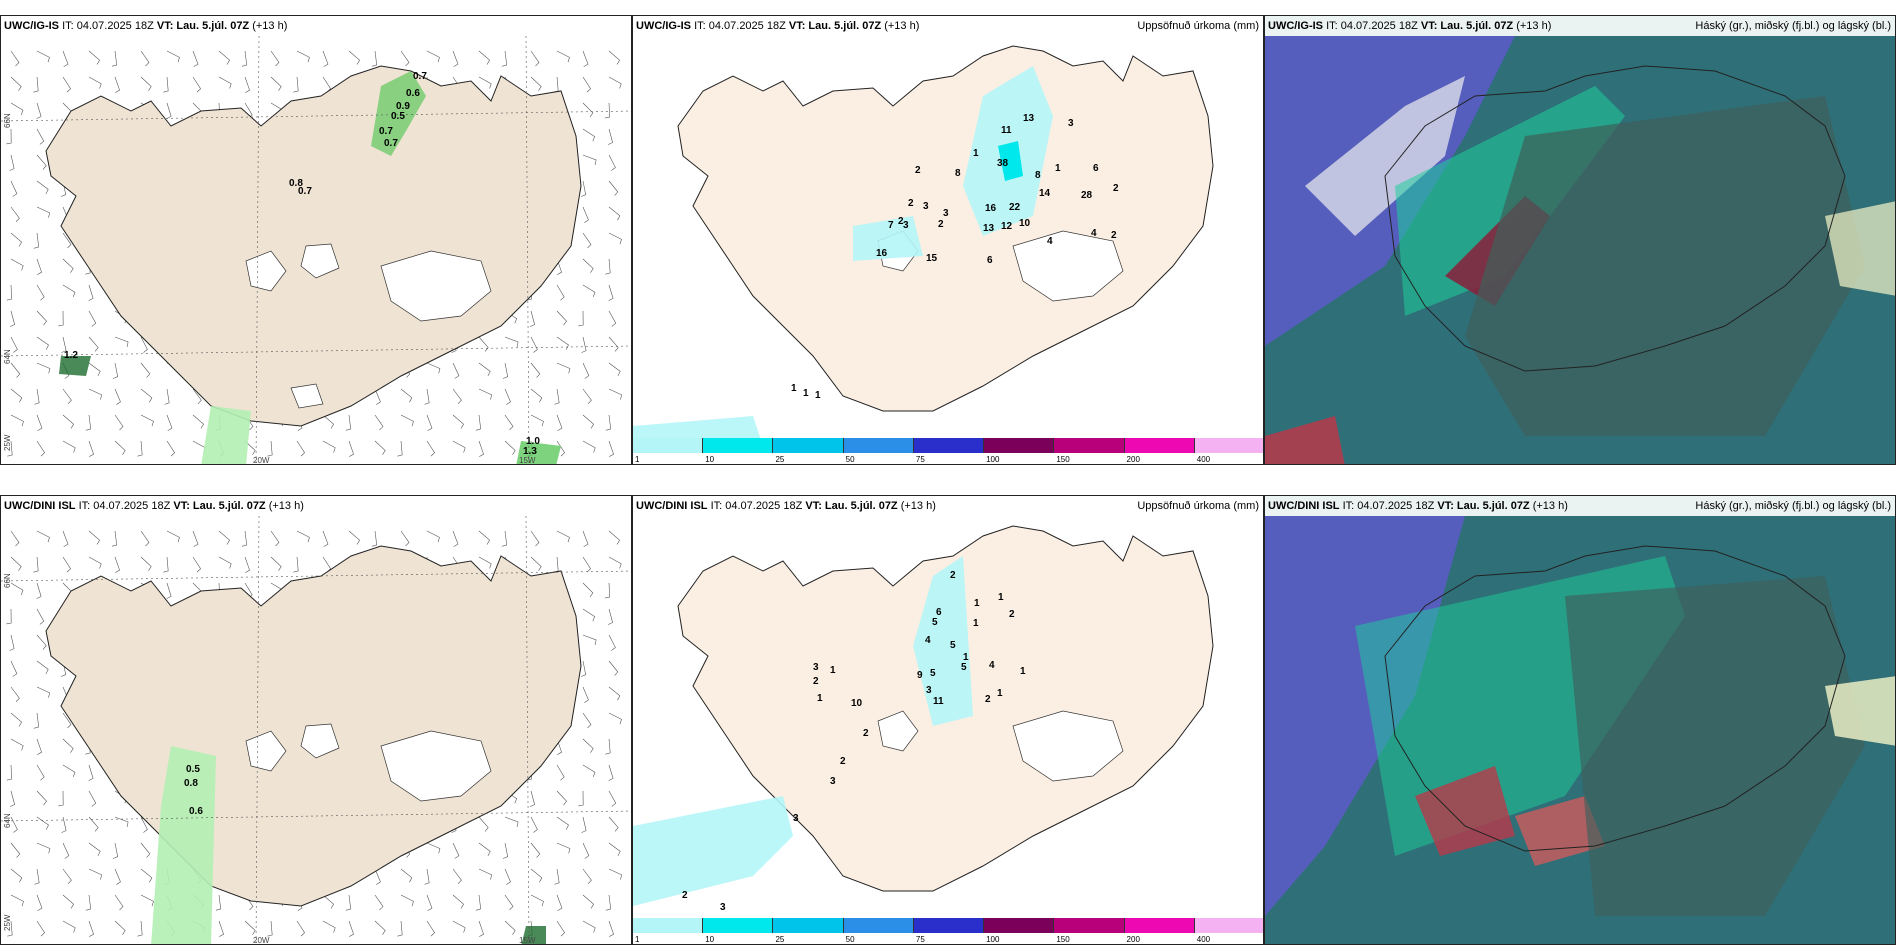  Describe the element at coordinates (1094, 233) in the screenshot. I see `top-precip-value-26: 4` at that location.